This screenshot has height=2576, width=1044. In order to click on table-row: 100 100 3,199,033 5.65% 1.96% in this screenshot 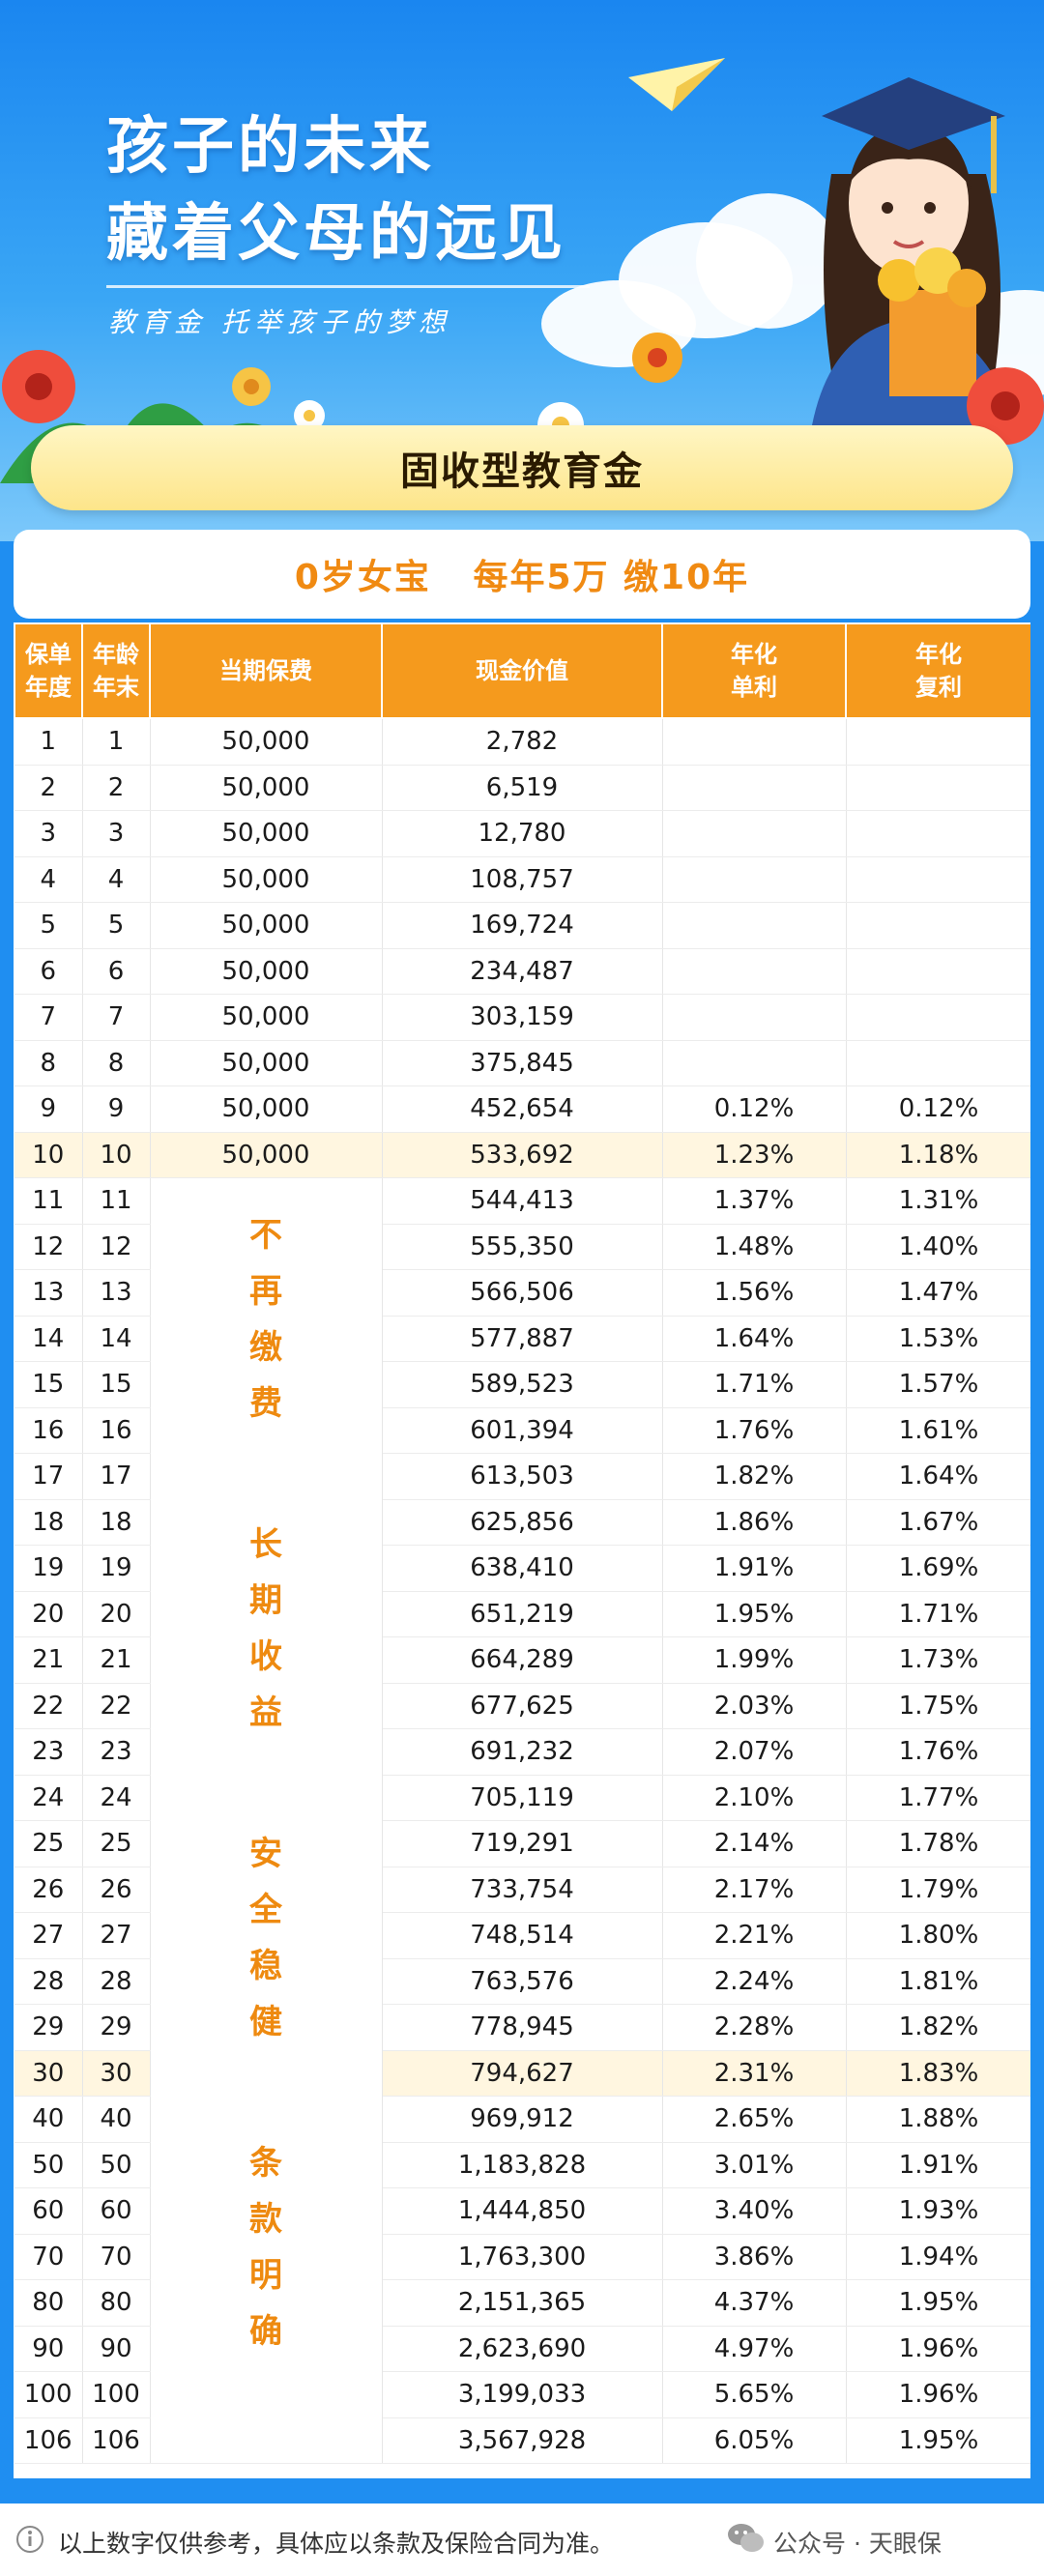, I will do `click(522, 2394)`.